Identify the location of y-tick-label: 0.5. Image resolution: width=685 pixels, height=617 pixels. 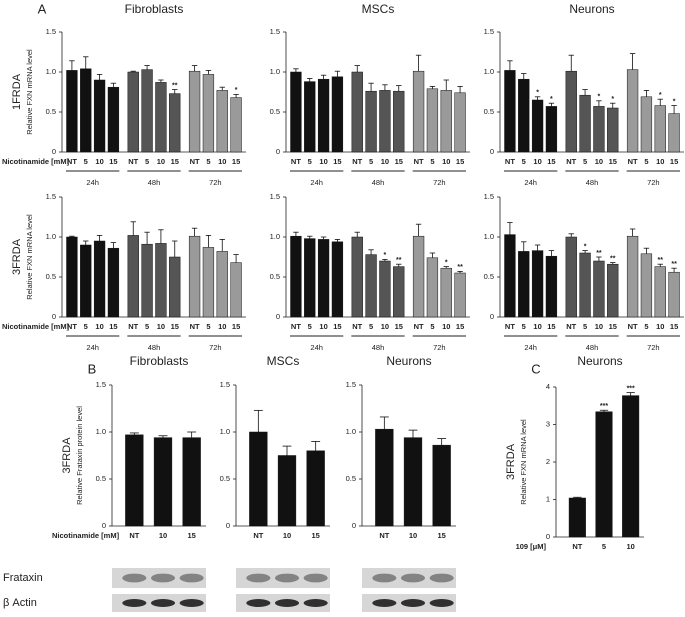
(275, 111).